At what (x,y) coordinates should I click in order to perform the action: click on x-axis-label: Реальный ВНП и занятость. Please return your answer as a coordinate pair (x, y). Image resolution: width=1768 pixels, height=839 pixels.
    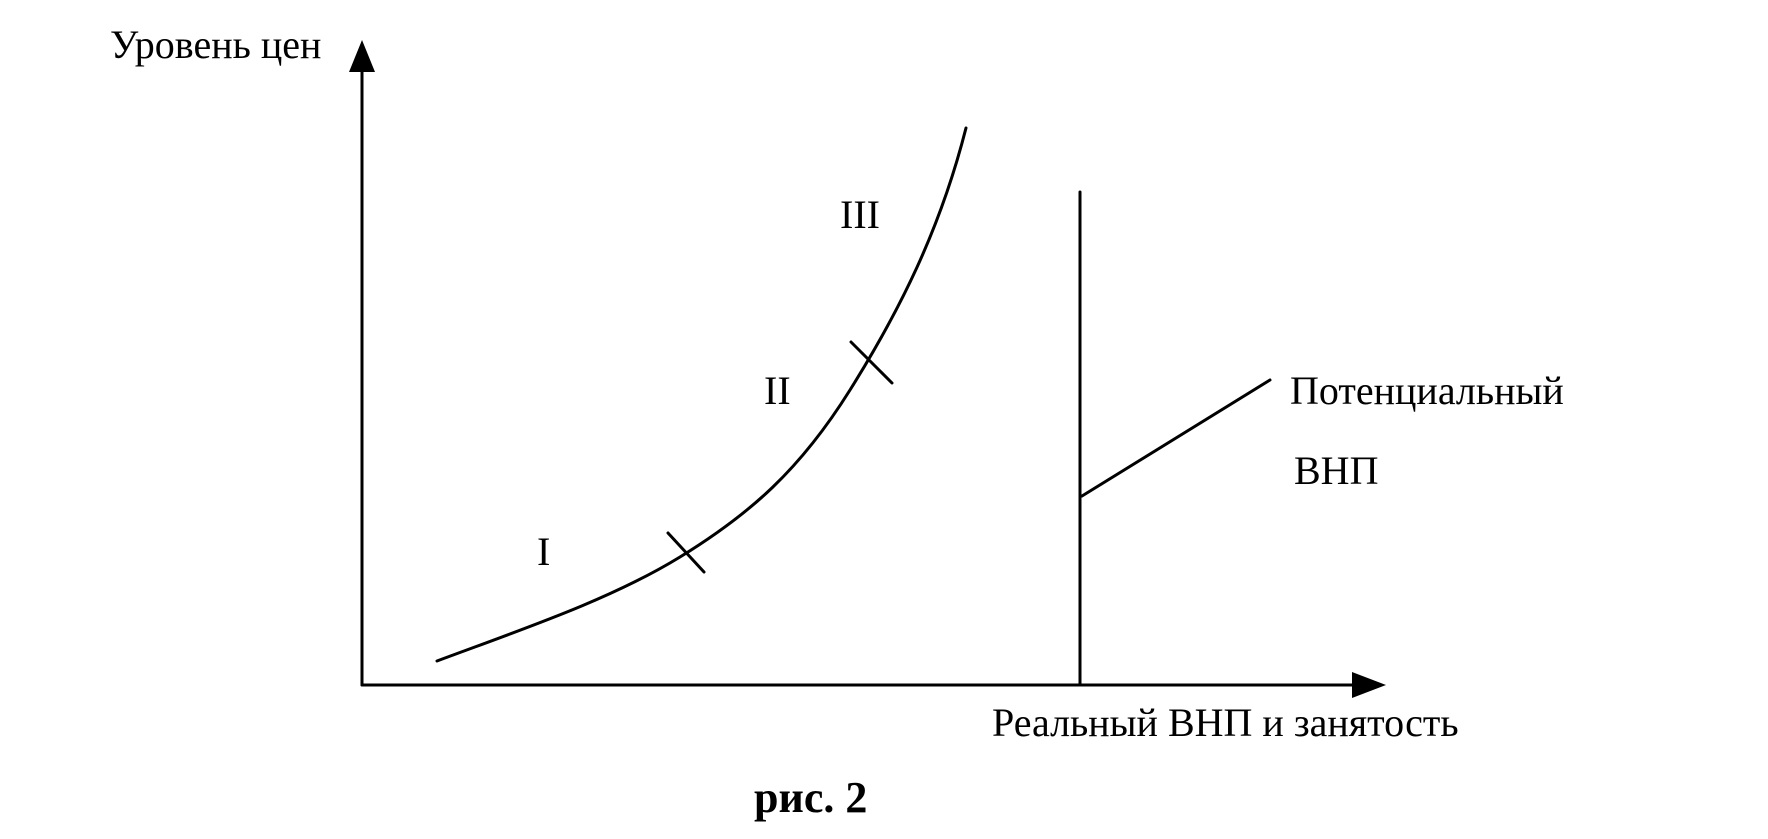
    Looking at the image, I should click on (1225, 722).